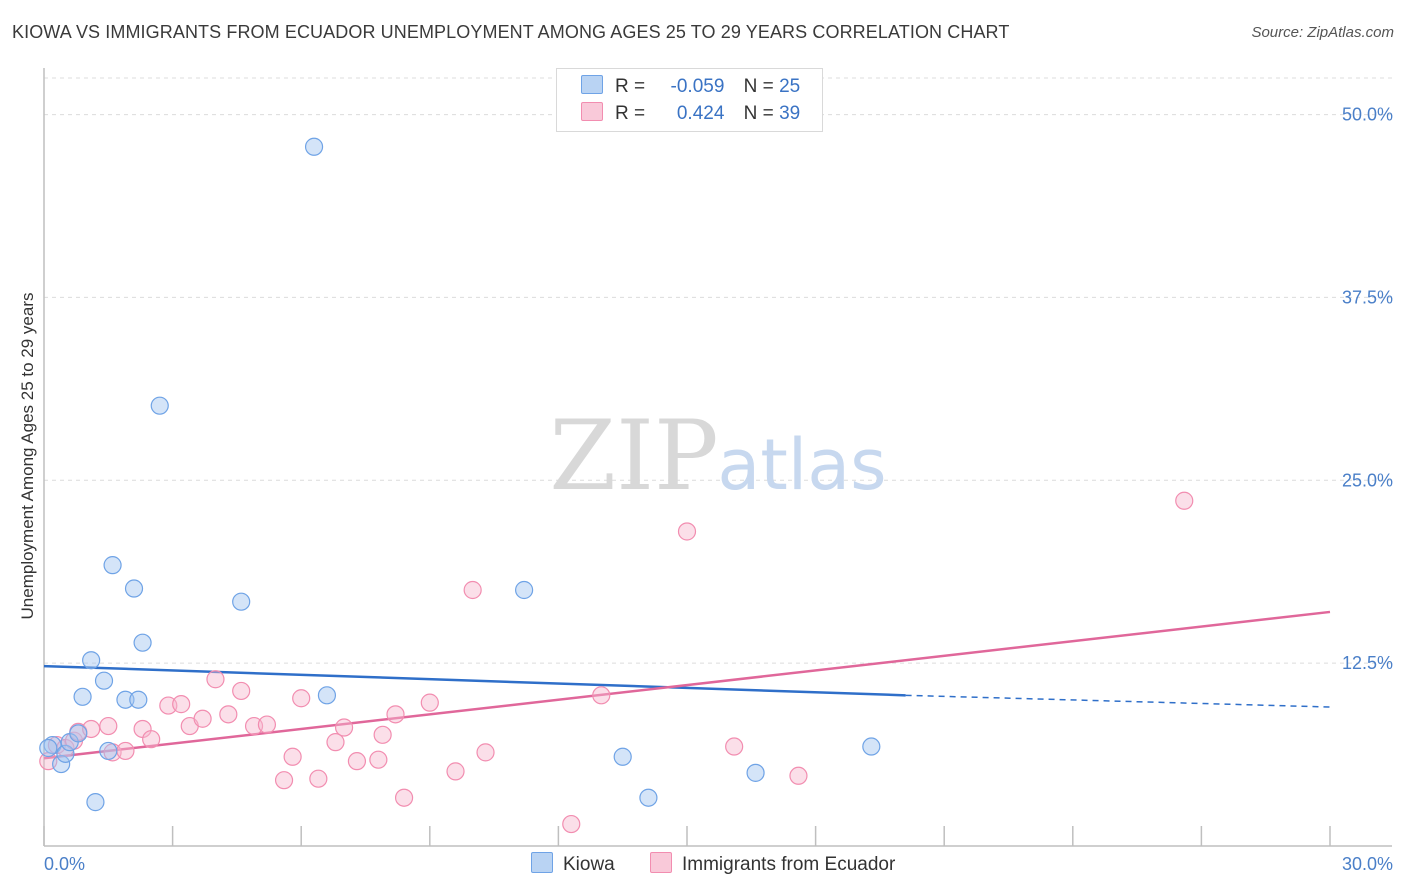 The height and width of the screenshot is (892, 1406). What do you see at coordinates (1367, 297) in the screenshot?
I see `y-tick-label: 37.5%` at bounding box center [1367, 297].